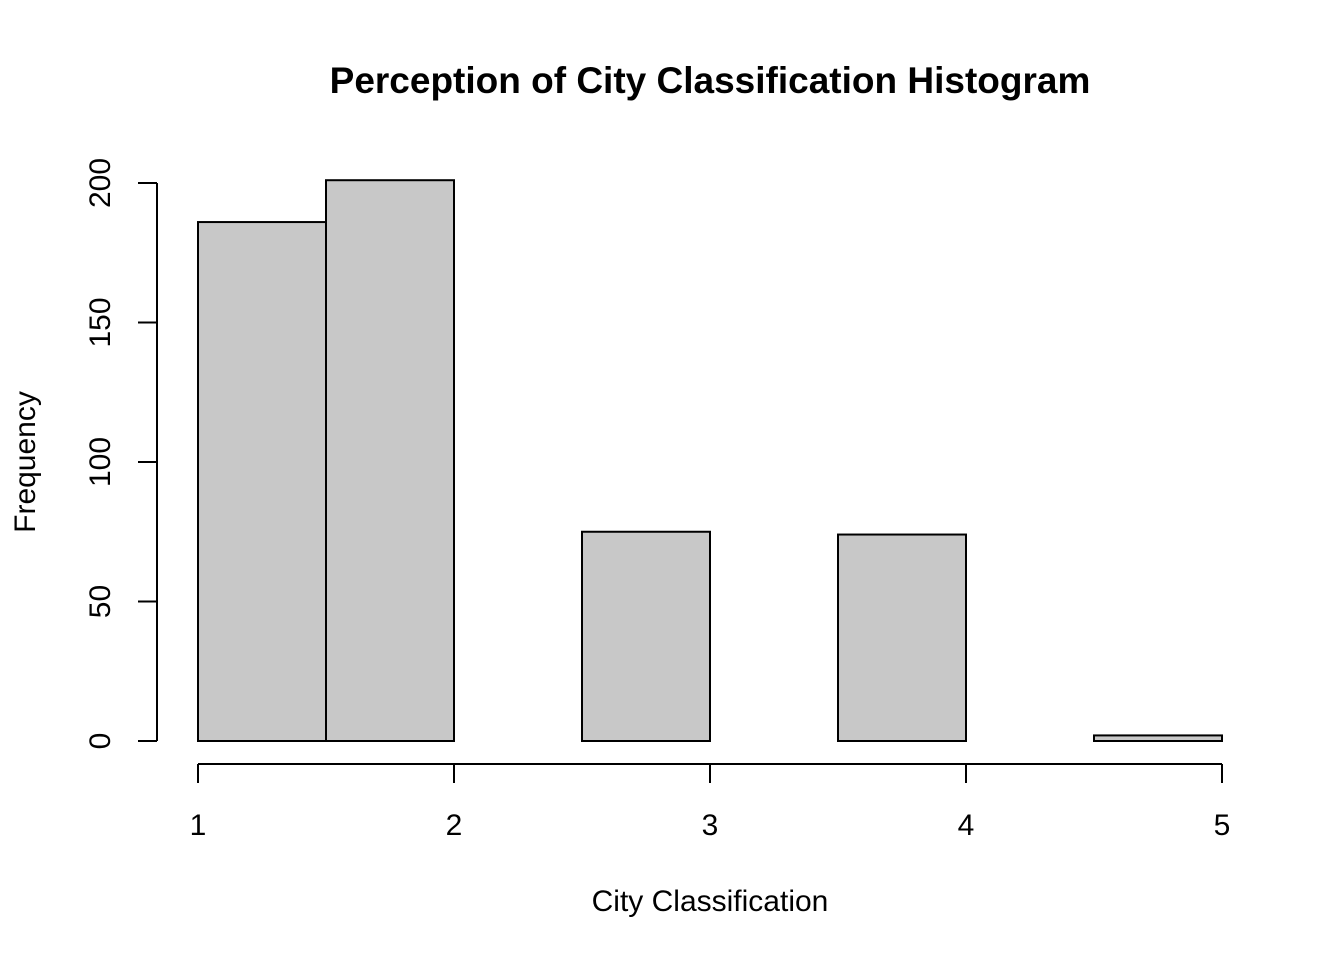 This screenshot has width=1344, height=960. I want to click on x-tick-label-1: 2, so click(454, 825).